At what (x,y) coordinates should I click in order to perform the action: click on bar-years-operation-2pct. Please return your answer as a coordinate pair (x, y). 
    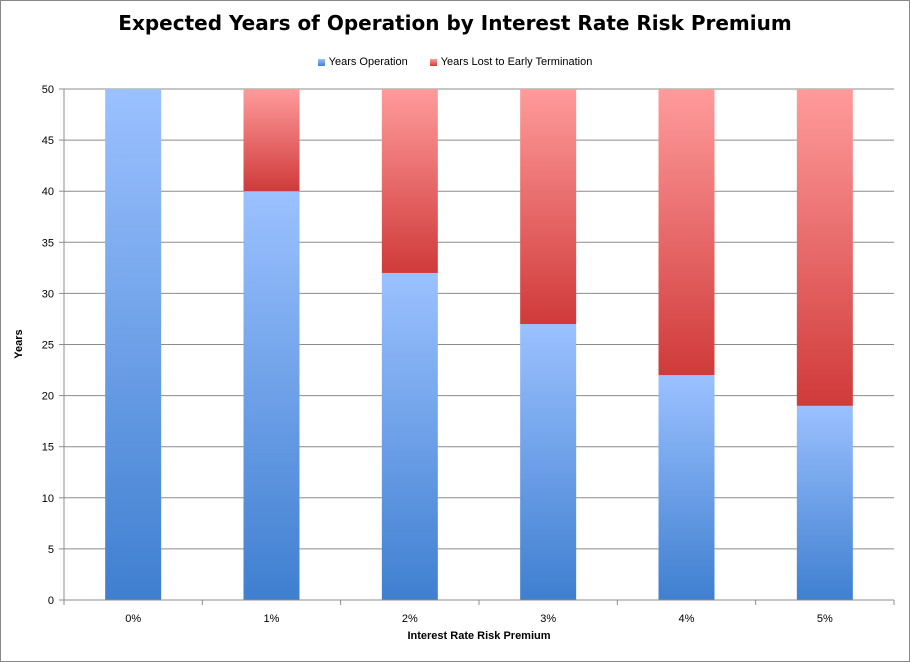
    Looking at the image, I should click on (409, 436).